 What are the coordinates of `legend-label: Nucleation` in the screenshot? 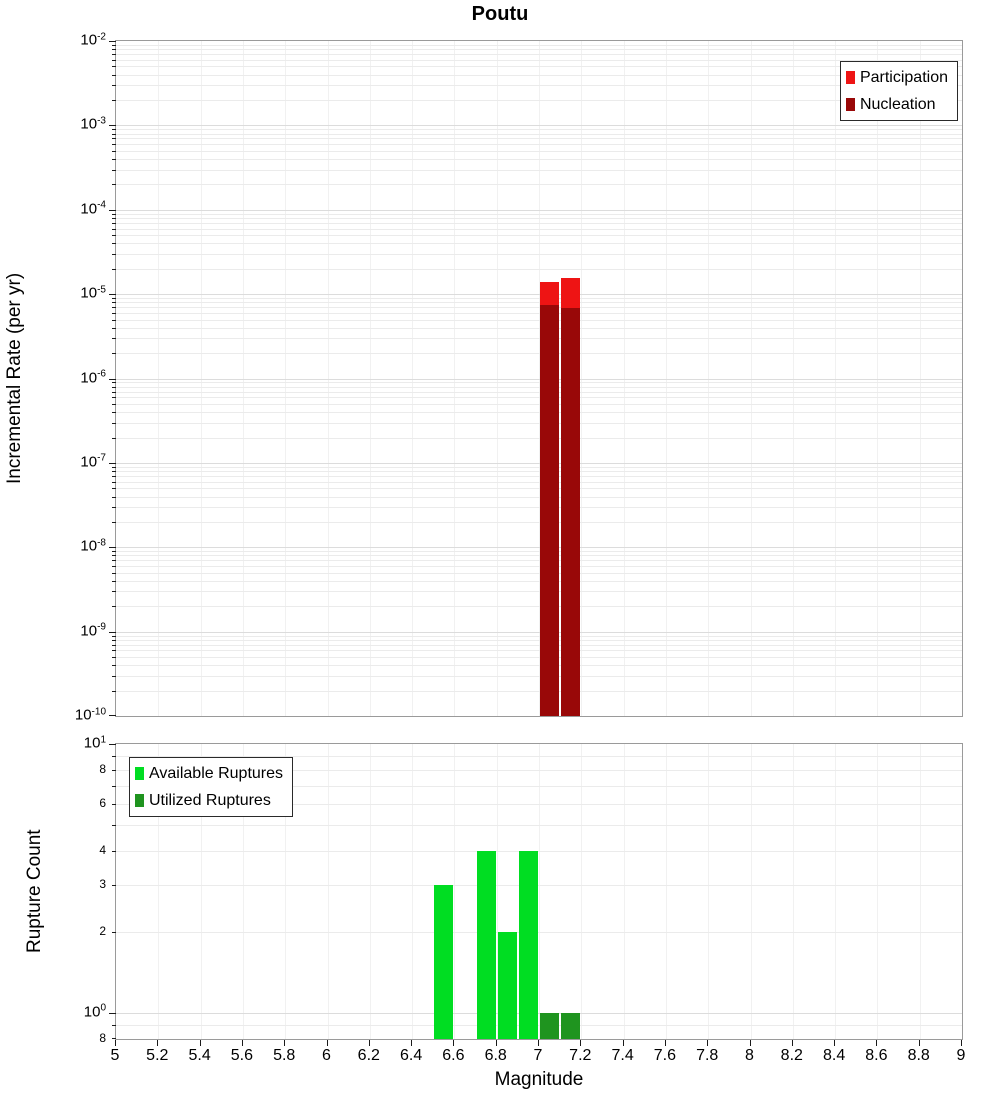 It's located at (897, 104).